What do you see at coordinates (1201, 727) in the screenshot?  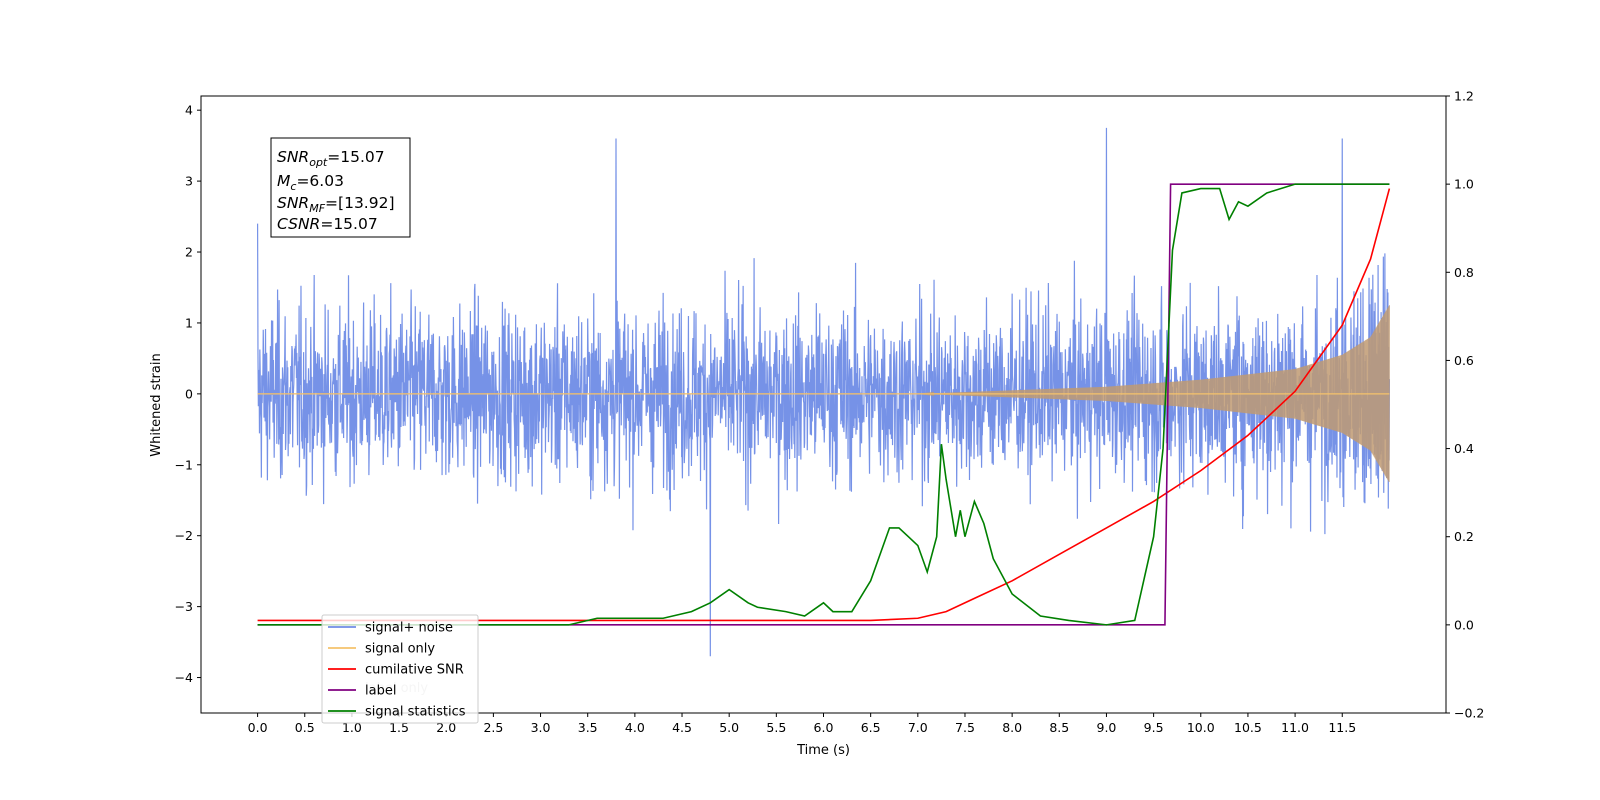 I see `x-tick-label: 10.0` at bounding box center [1201, 727].